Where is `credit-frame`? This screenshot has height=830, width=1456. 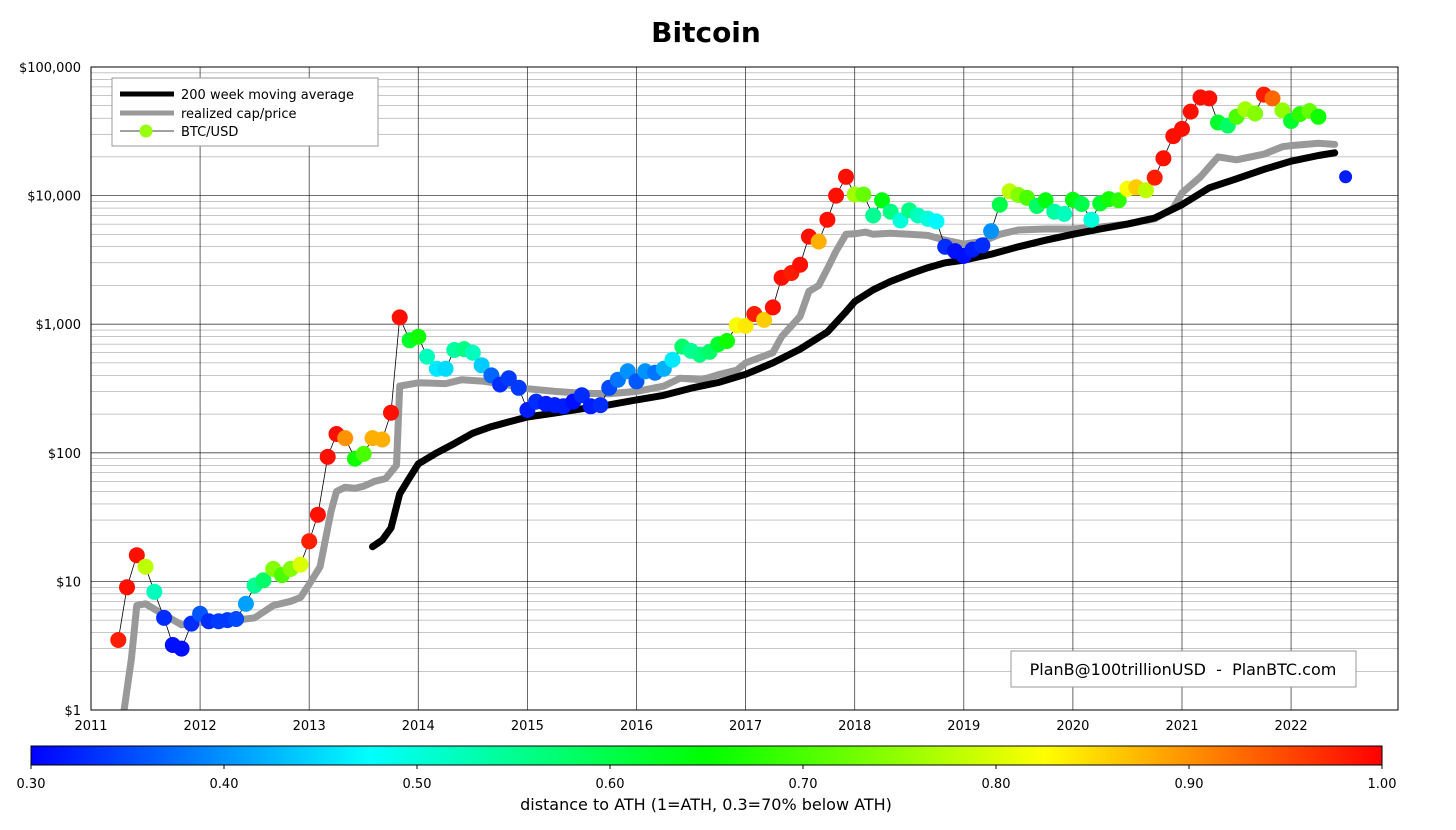
credit-frame is located at coordinates (1183, 669).